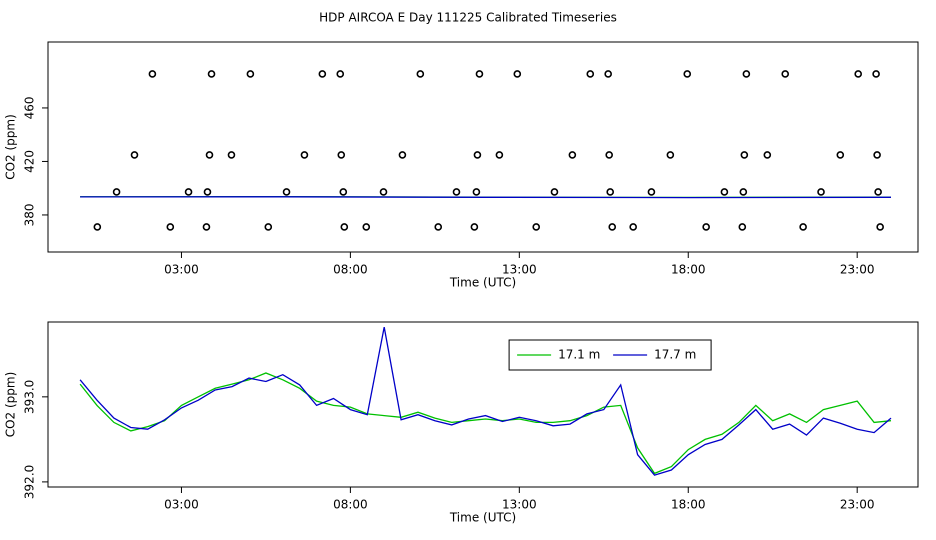 This screenshot has height=540, width=936. What do you see at coordinates (30, 397) in the screenshot?
I see `y-tick-label: 393.0` at bounding box center [30, 397].